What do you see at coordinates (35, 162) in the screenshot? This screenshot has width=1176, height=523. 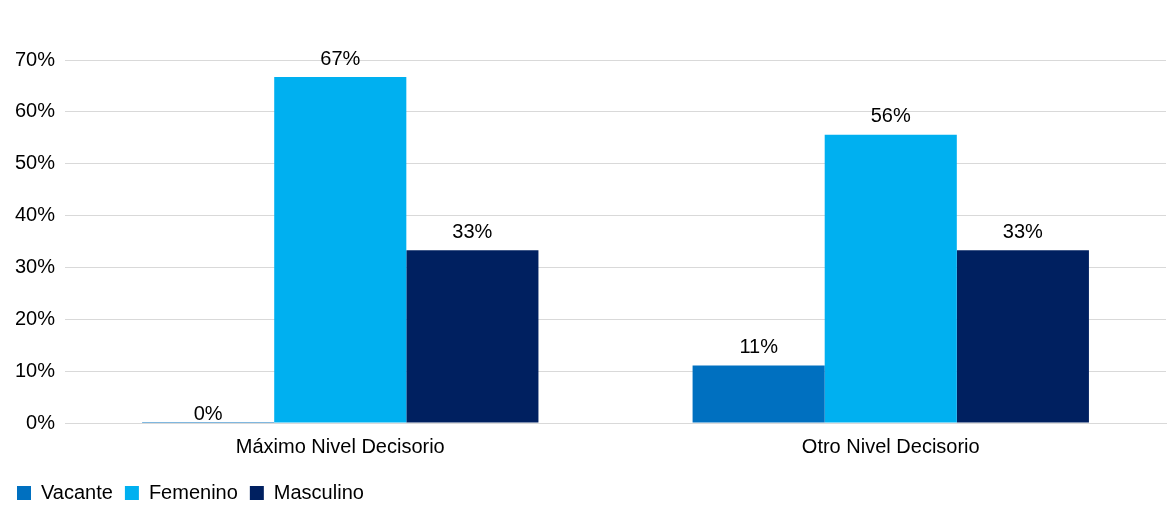 I see `y-tick-label: 50%` at bounding box center [35, 162].